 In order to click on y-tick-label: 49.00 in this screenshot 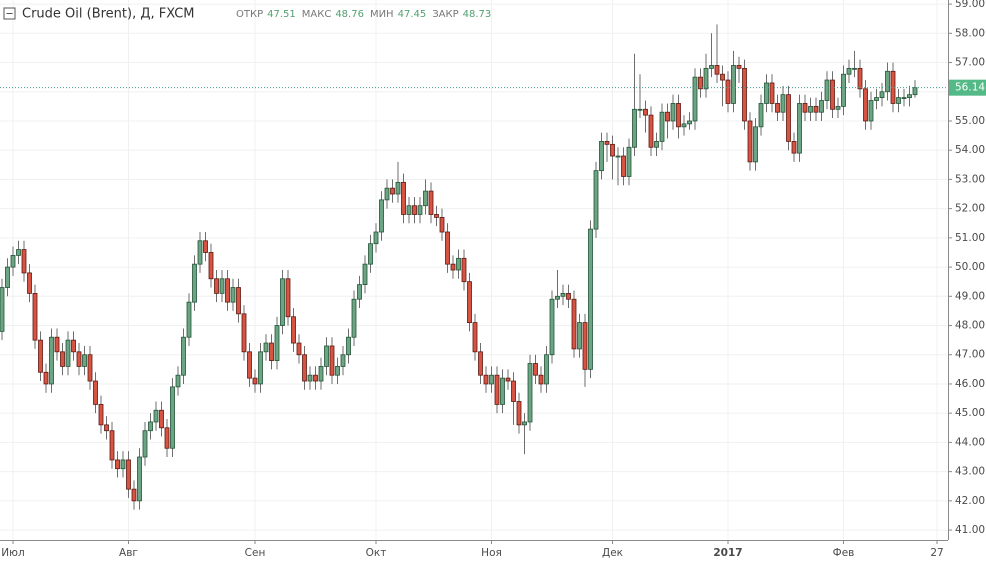, I will do `click(970, 296)`.